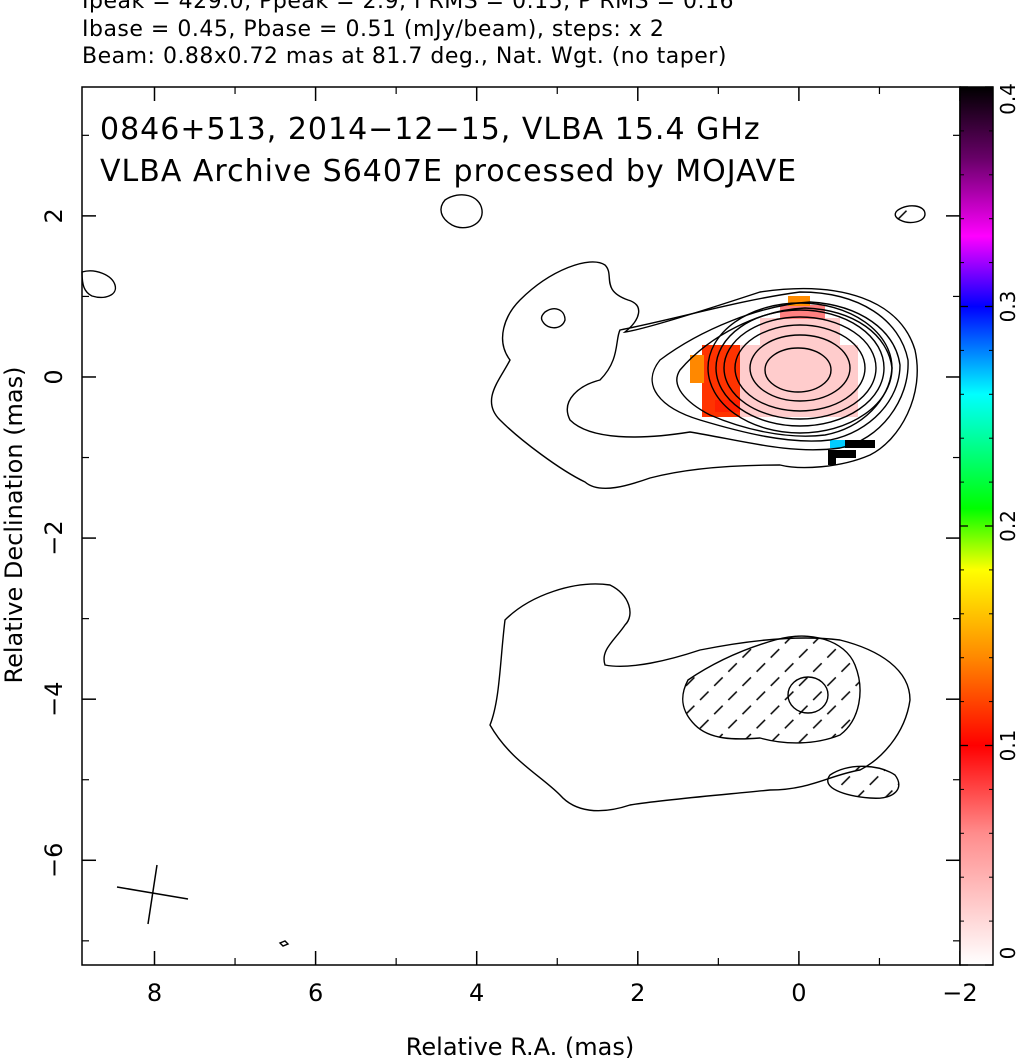 The height and width of the screenshot is (1061, 1021). What do you see at coordinates (14, 525) in the screenshot?
I see `y-axis-label: Relative Declination (mas)` at bounding box center [14, 525].